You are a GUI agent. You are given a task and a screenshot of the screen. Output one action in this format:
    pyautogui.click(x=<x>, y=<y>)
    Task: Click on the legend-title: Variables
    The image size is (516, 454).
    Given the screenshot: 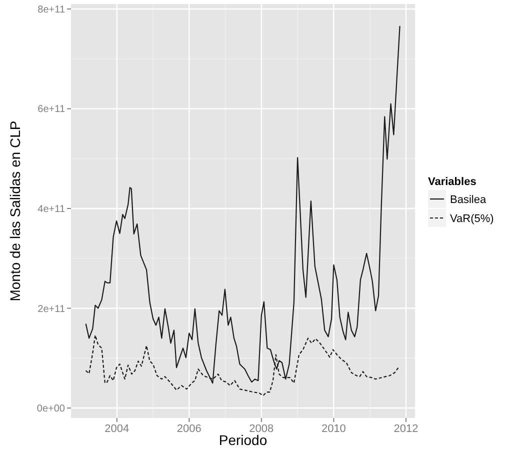 What is the action you would take?
    pyautogui.click(x=452, y=182)
    